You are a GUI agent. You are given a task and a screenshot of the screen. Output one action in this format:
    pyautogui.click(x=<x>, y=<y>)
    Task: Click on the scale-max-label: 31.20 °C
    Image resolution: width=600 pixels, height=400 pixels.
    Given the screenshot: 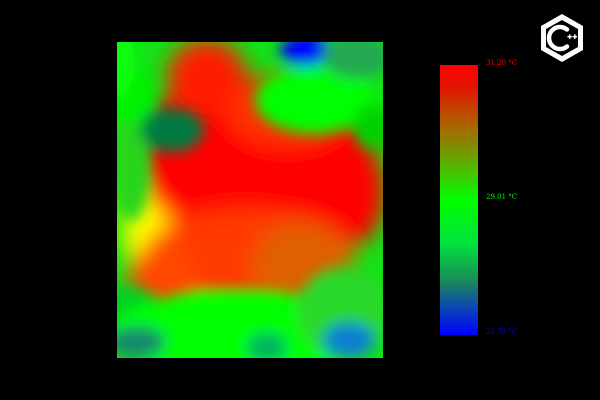 What is the action you would take?
    pyautogui.click(x=502, y=63)
    